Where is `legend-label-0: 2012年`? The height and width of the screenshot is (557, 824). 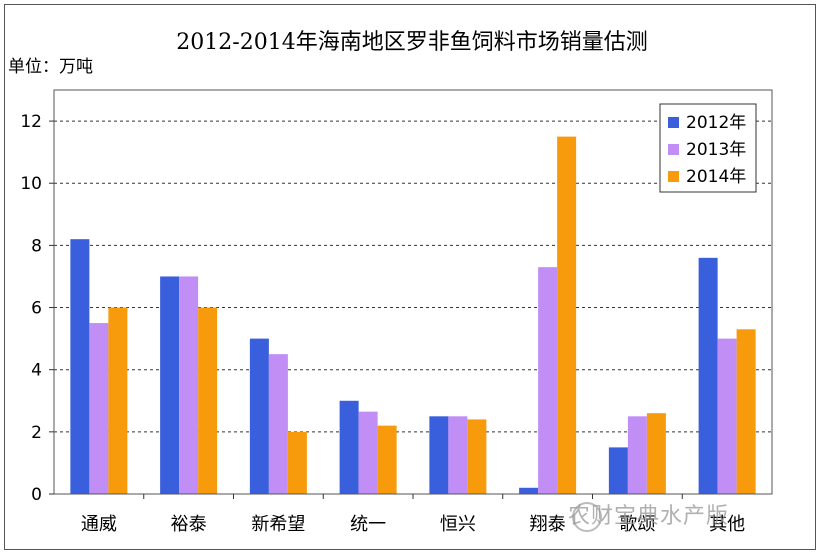
legend-label-0: 2012年 is located at coordinates (716, 123).